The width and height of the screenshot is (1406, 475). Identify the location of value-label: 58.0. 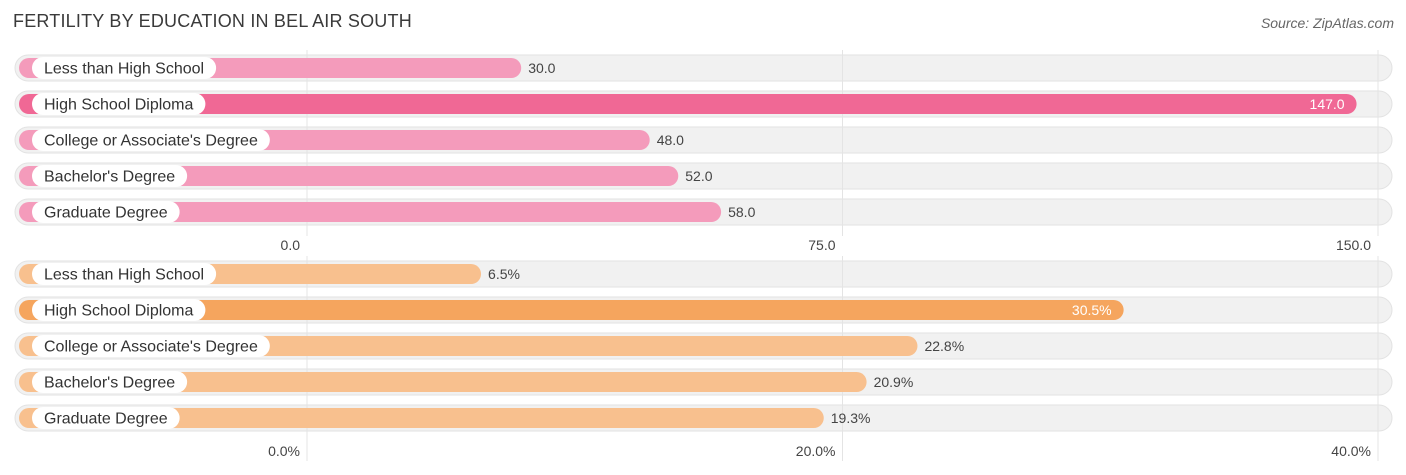
(741, 212).